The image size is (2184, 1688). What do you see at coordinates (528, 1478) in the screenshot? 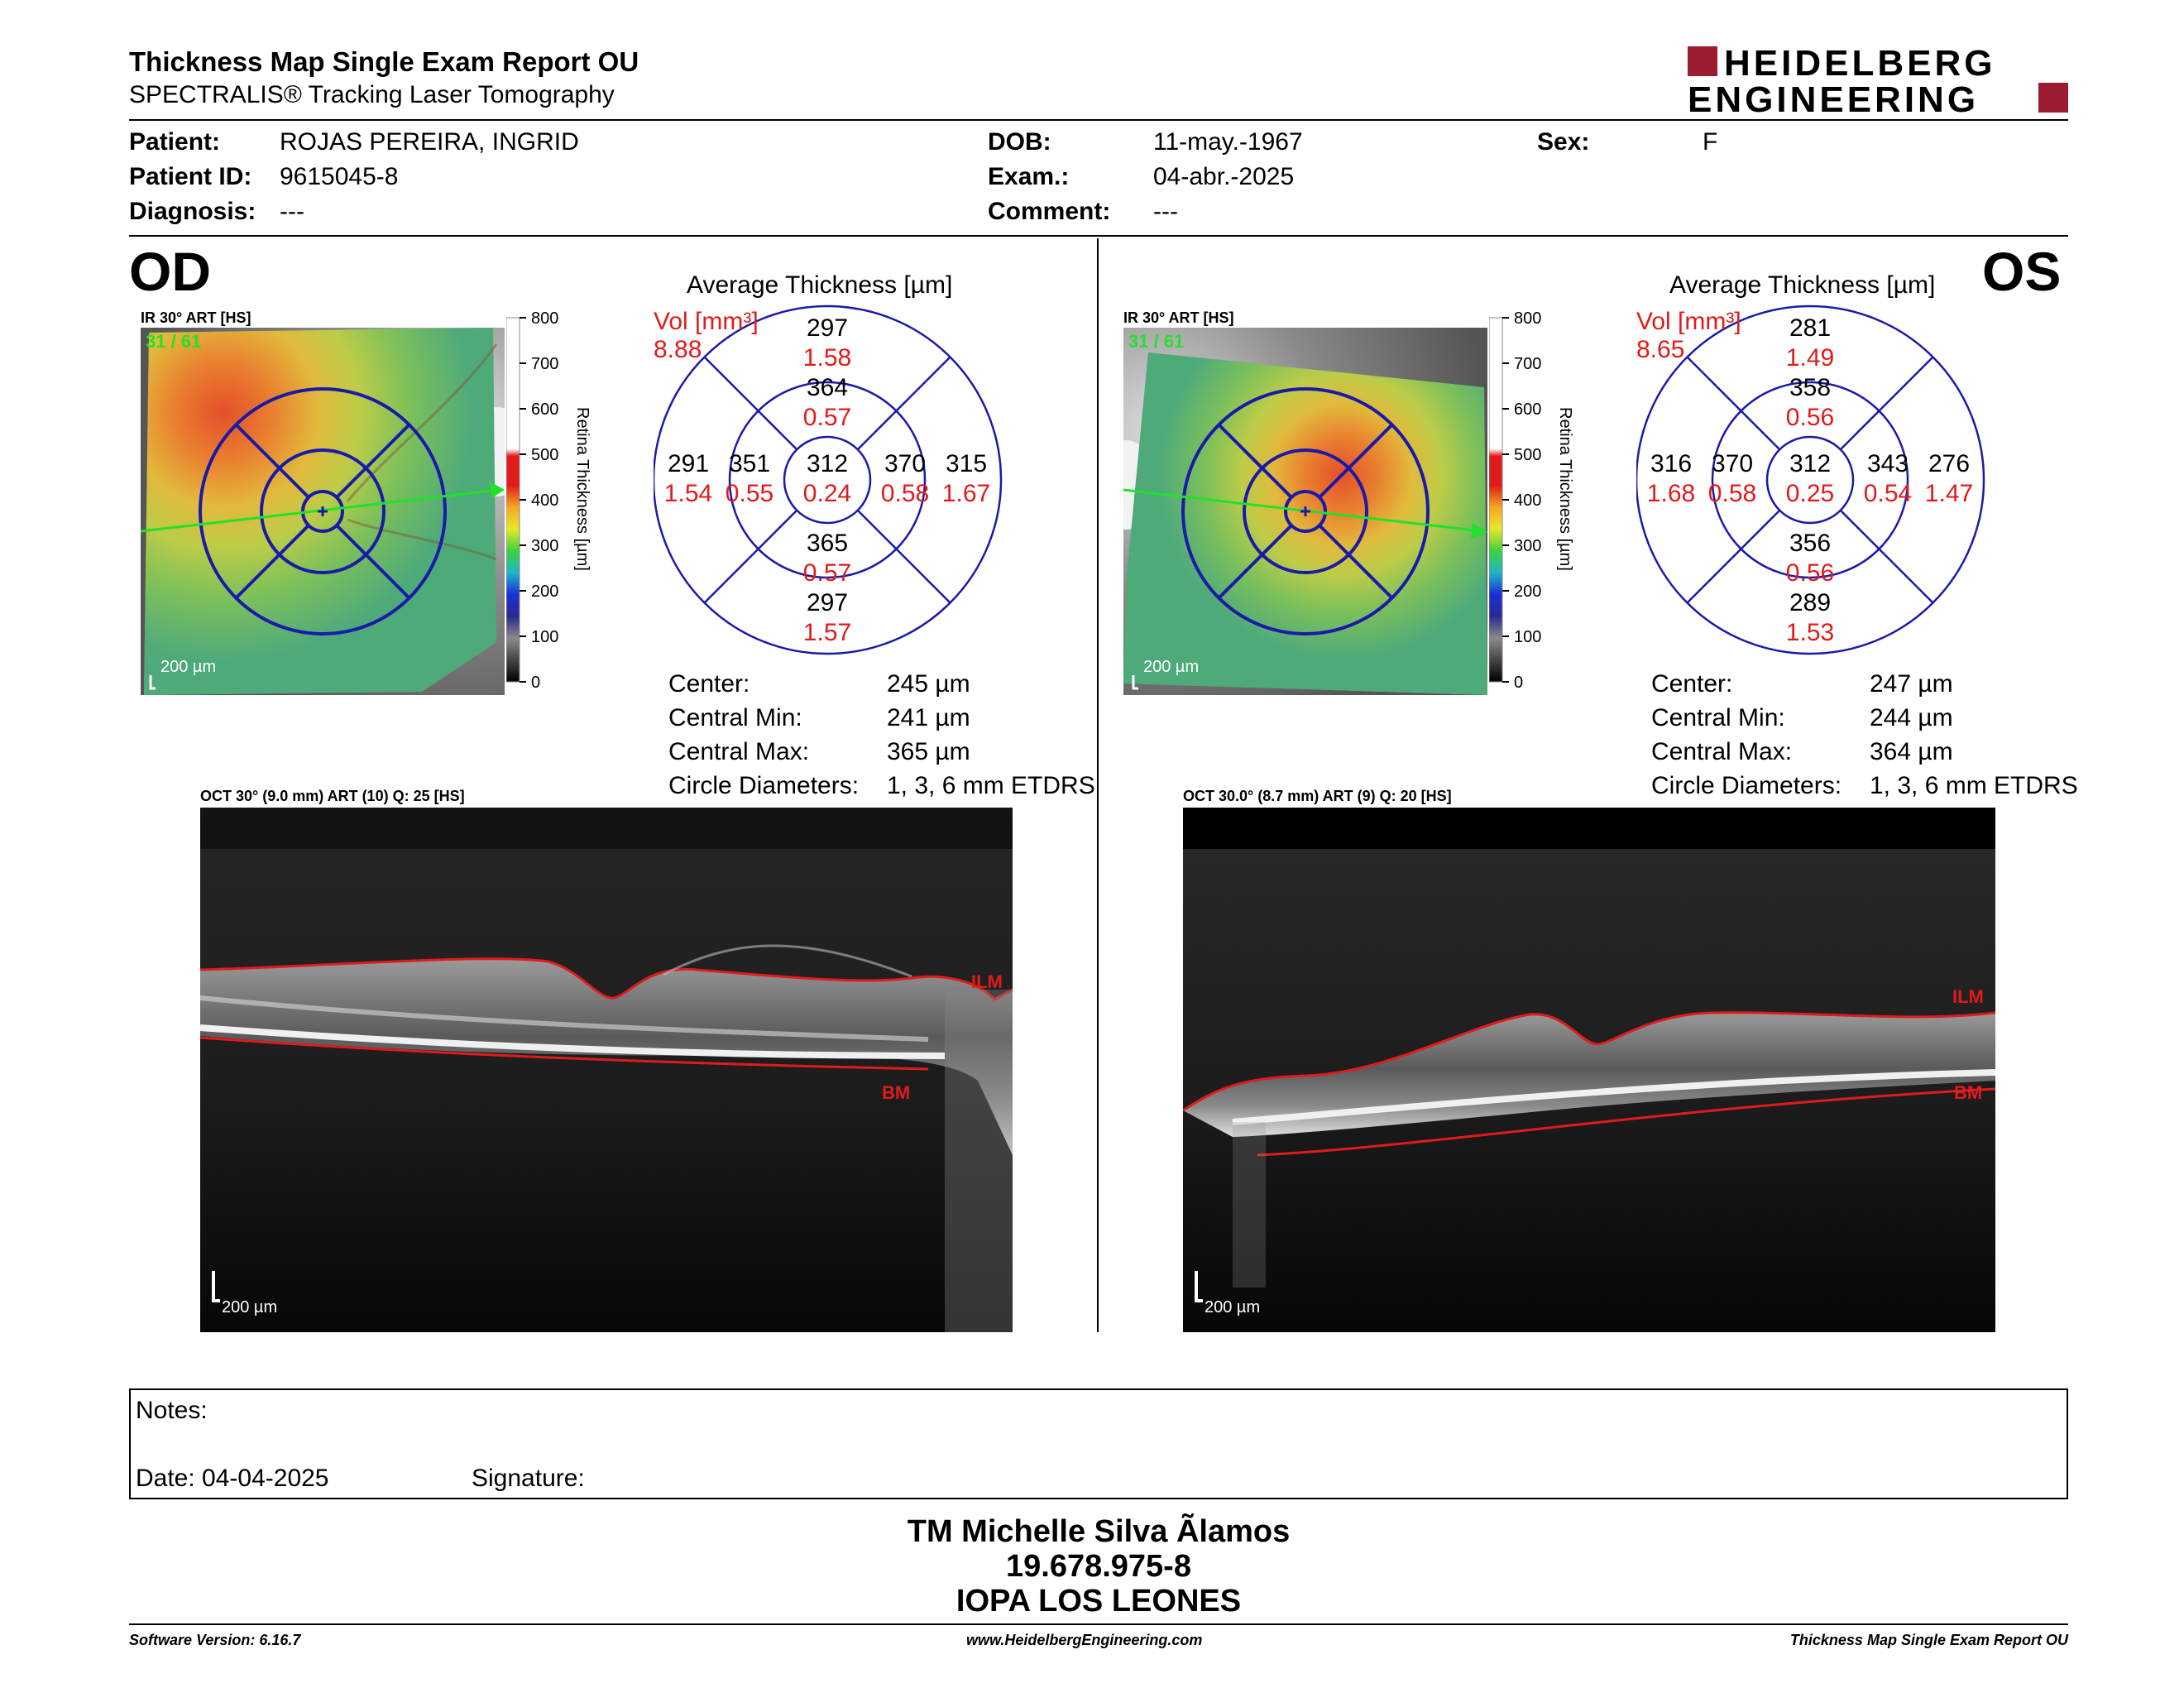
I see `signature-label: Signature:` at bounding box center [528, 1478].